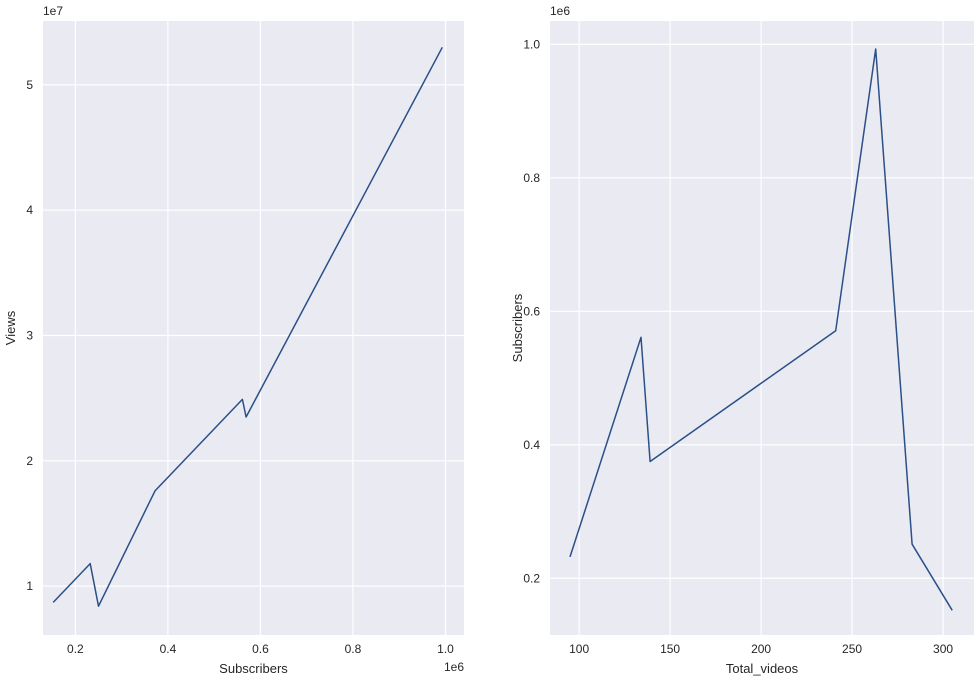  Describe the element at coordinates (75, 649) in the screenshot. I see `left-x-tick-label: 0.2` at that location.